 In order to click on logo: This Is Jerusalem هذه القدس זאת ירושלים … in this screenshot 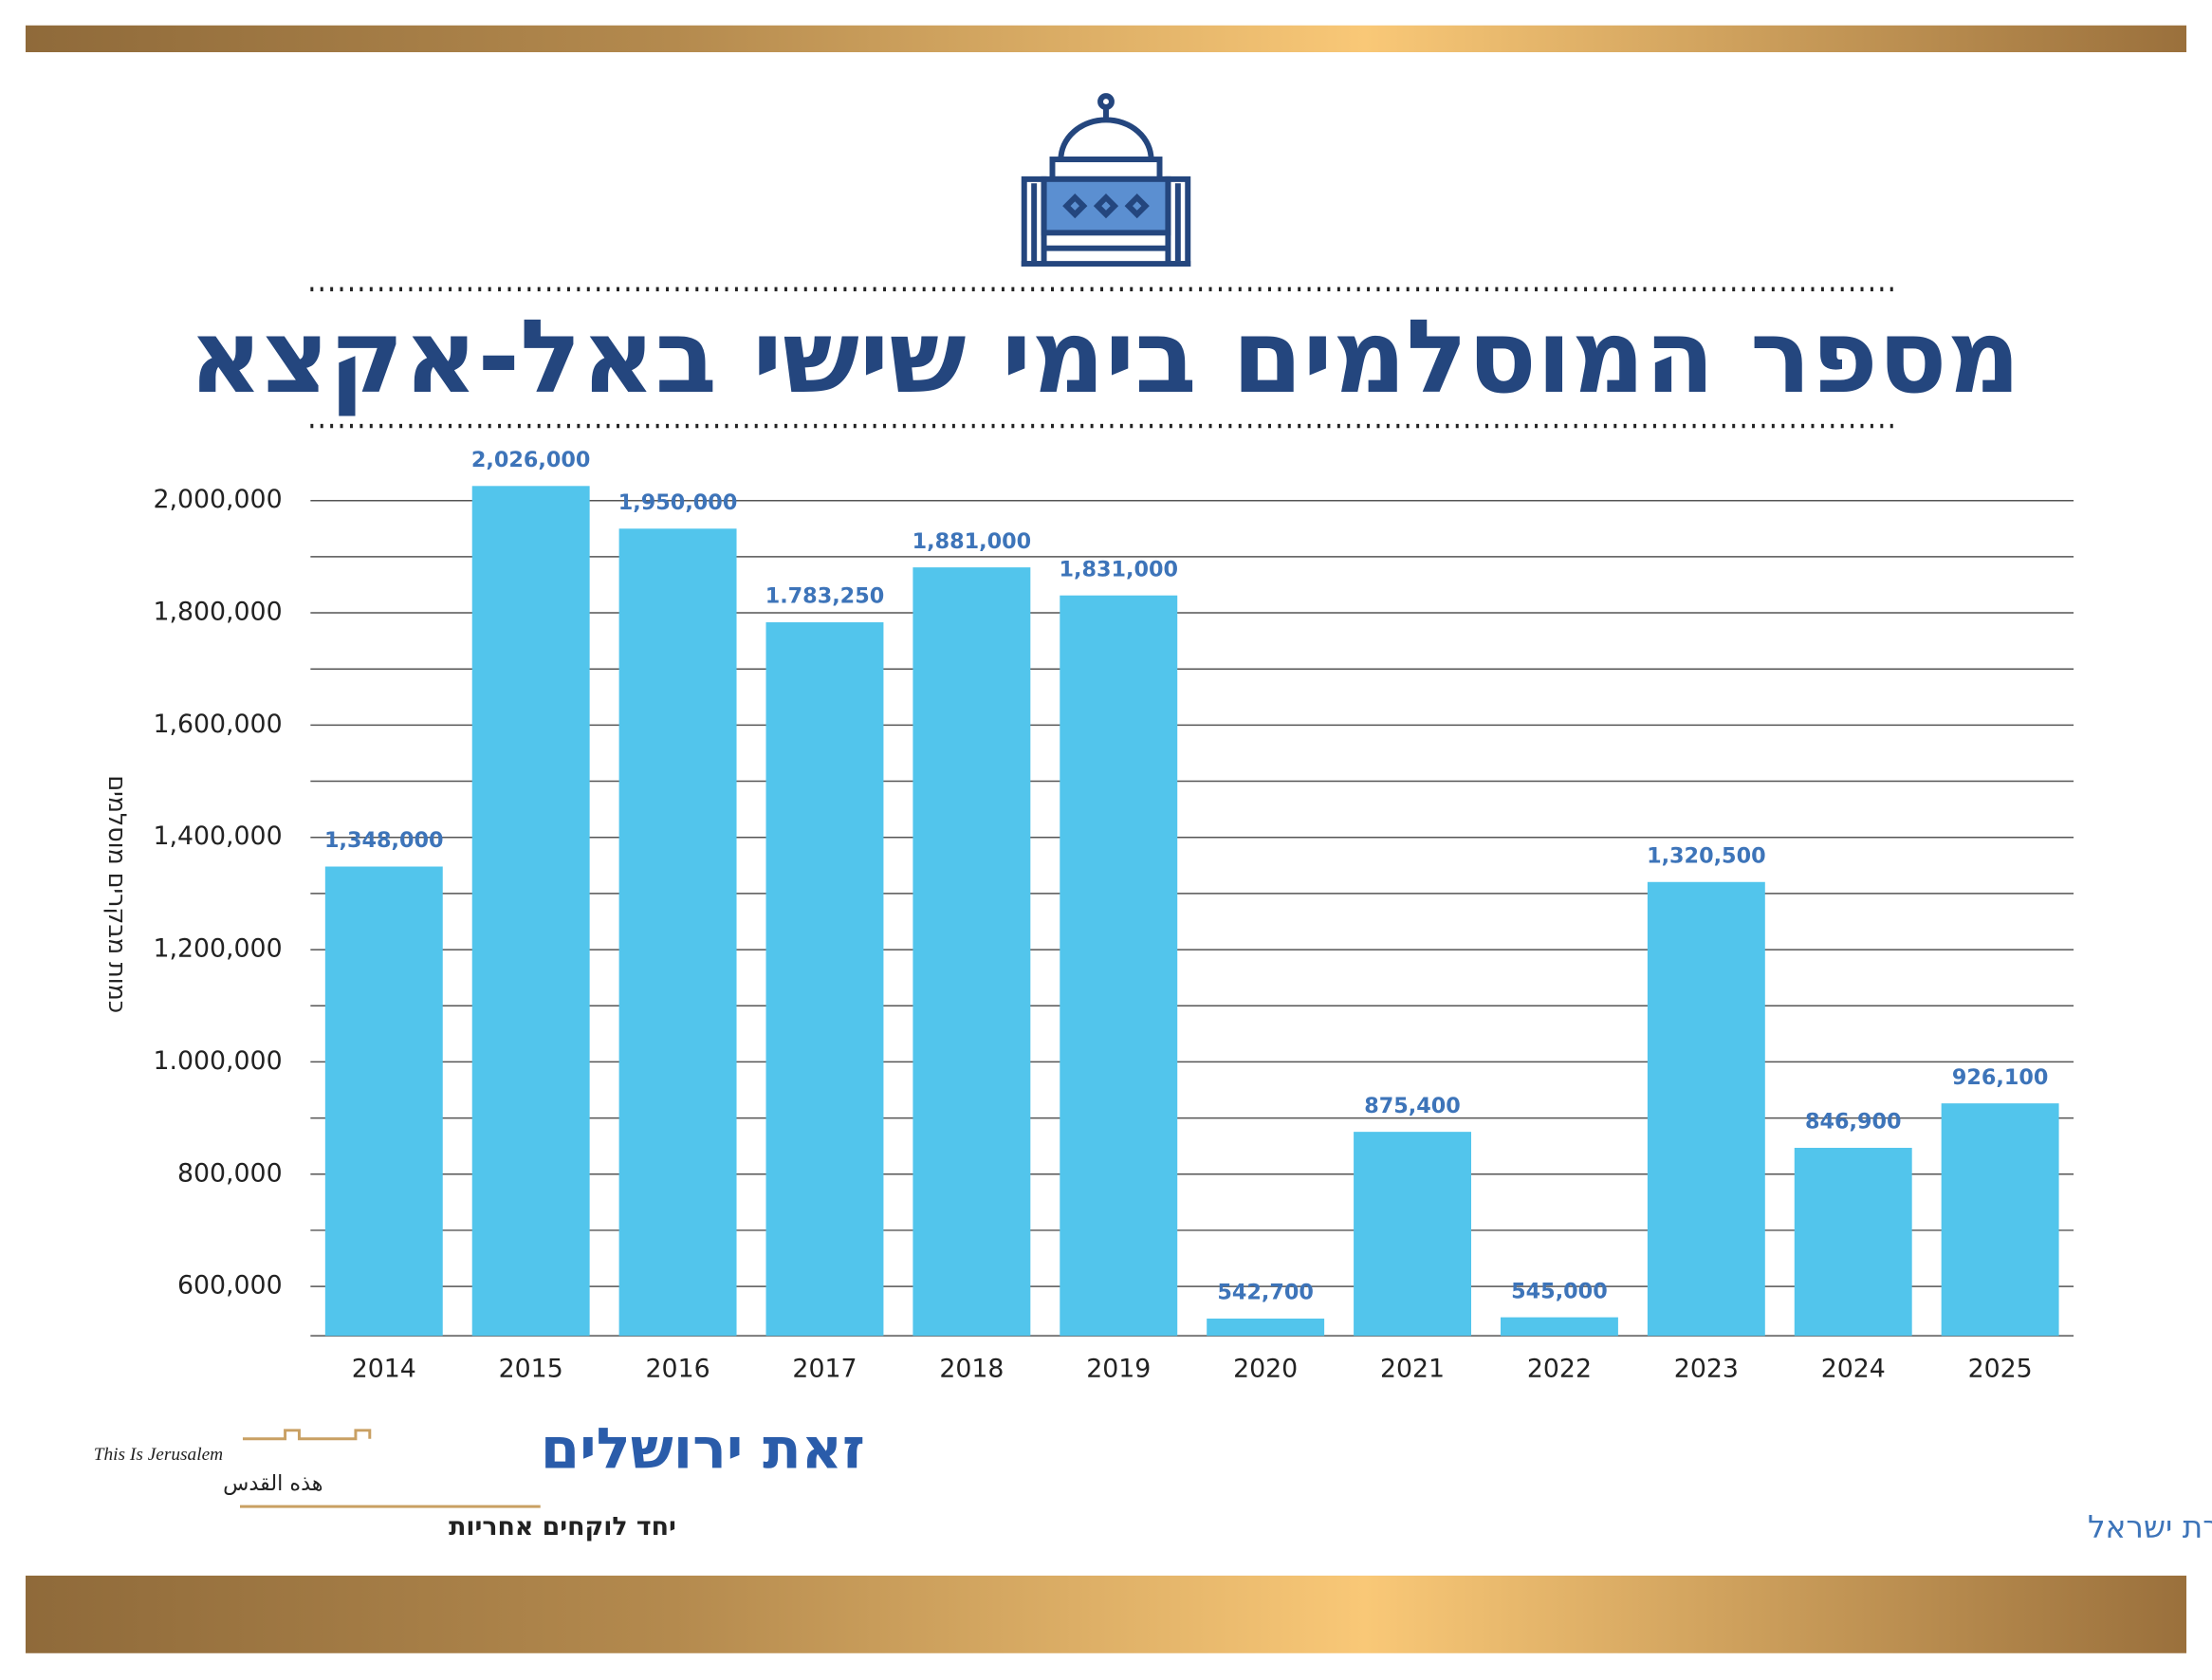, I will do `click(479, 1479)`.